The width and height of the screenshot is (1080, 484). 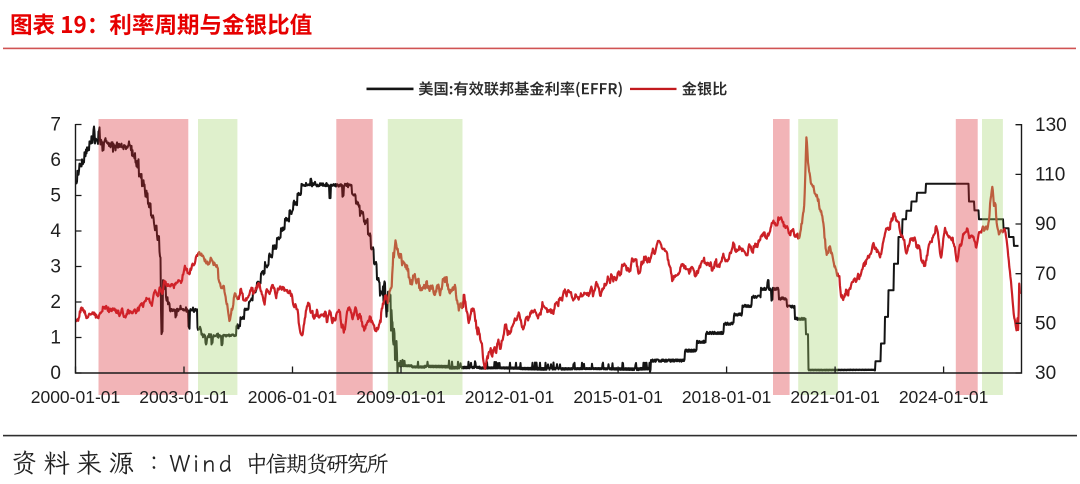 I want to click on svg-text: 6, so click(x=55, y=160).